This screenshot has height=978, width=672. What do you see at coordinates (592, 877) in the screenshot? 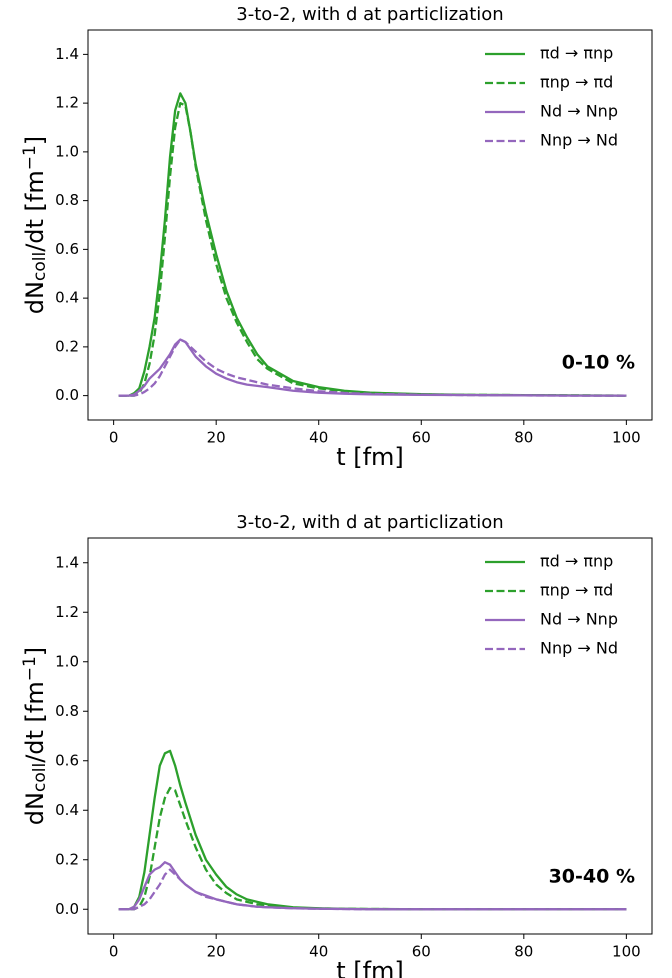
I see `annotation: 30-40 %` at bounding box center [592, 877].